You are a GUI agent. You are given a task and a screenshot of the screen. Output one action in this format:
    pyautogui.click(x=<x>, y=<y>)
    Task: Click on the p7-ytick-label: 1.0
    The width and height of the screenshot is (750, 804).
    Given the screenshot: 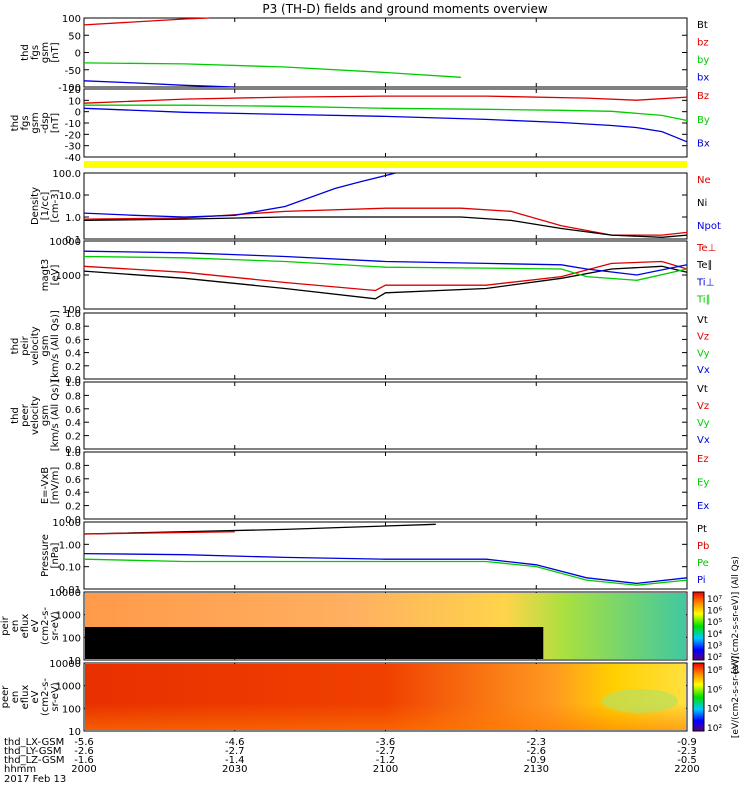 What is the action you would take?
    pyautogui.click(x=73, y=453)
    